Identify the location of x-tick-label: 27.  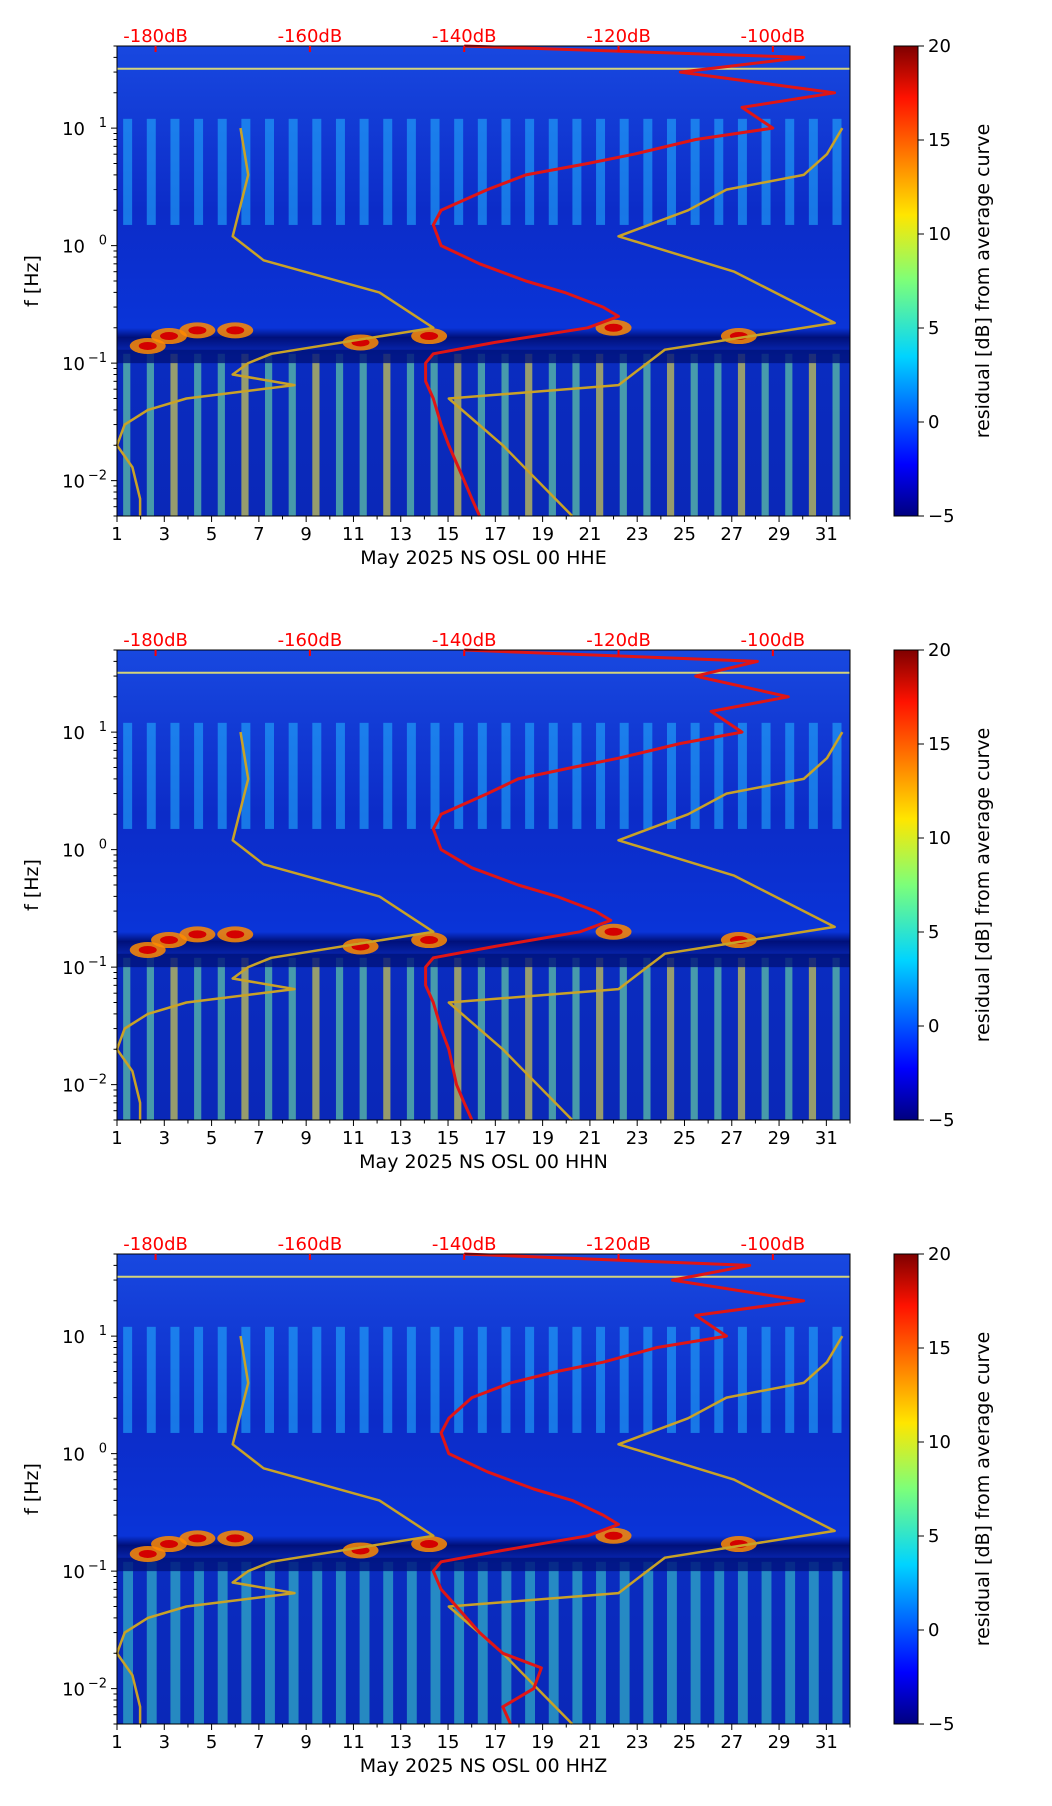
(731, 1742).